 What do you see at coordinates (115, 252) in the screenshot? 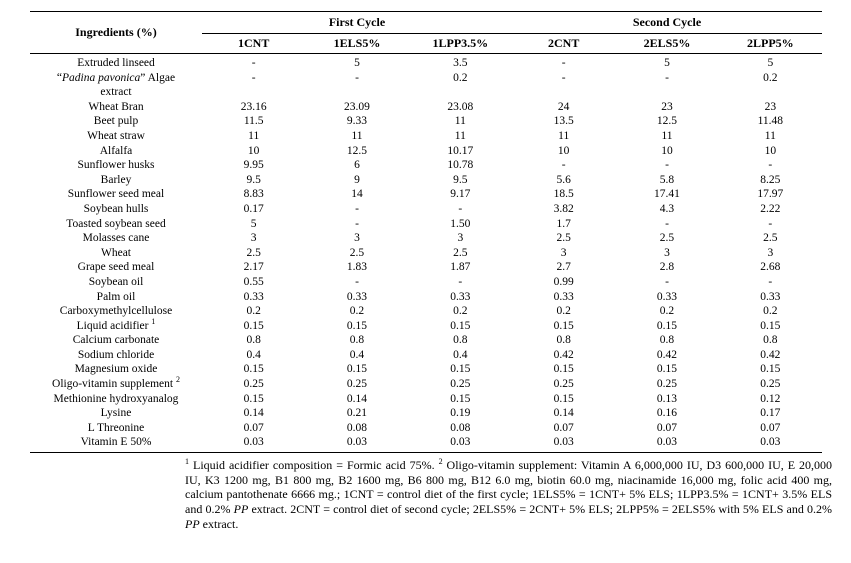
I see `ingredient-name: Wheat` at bounding box center [115, 252].